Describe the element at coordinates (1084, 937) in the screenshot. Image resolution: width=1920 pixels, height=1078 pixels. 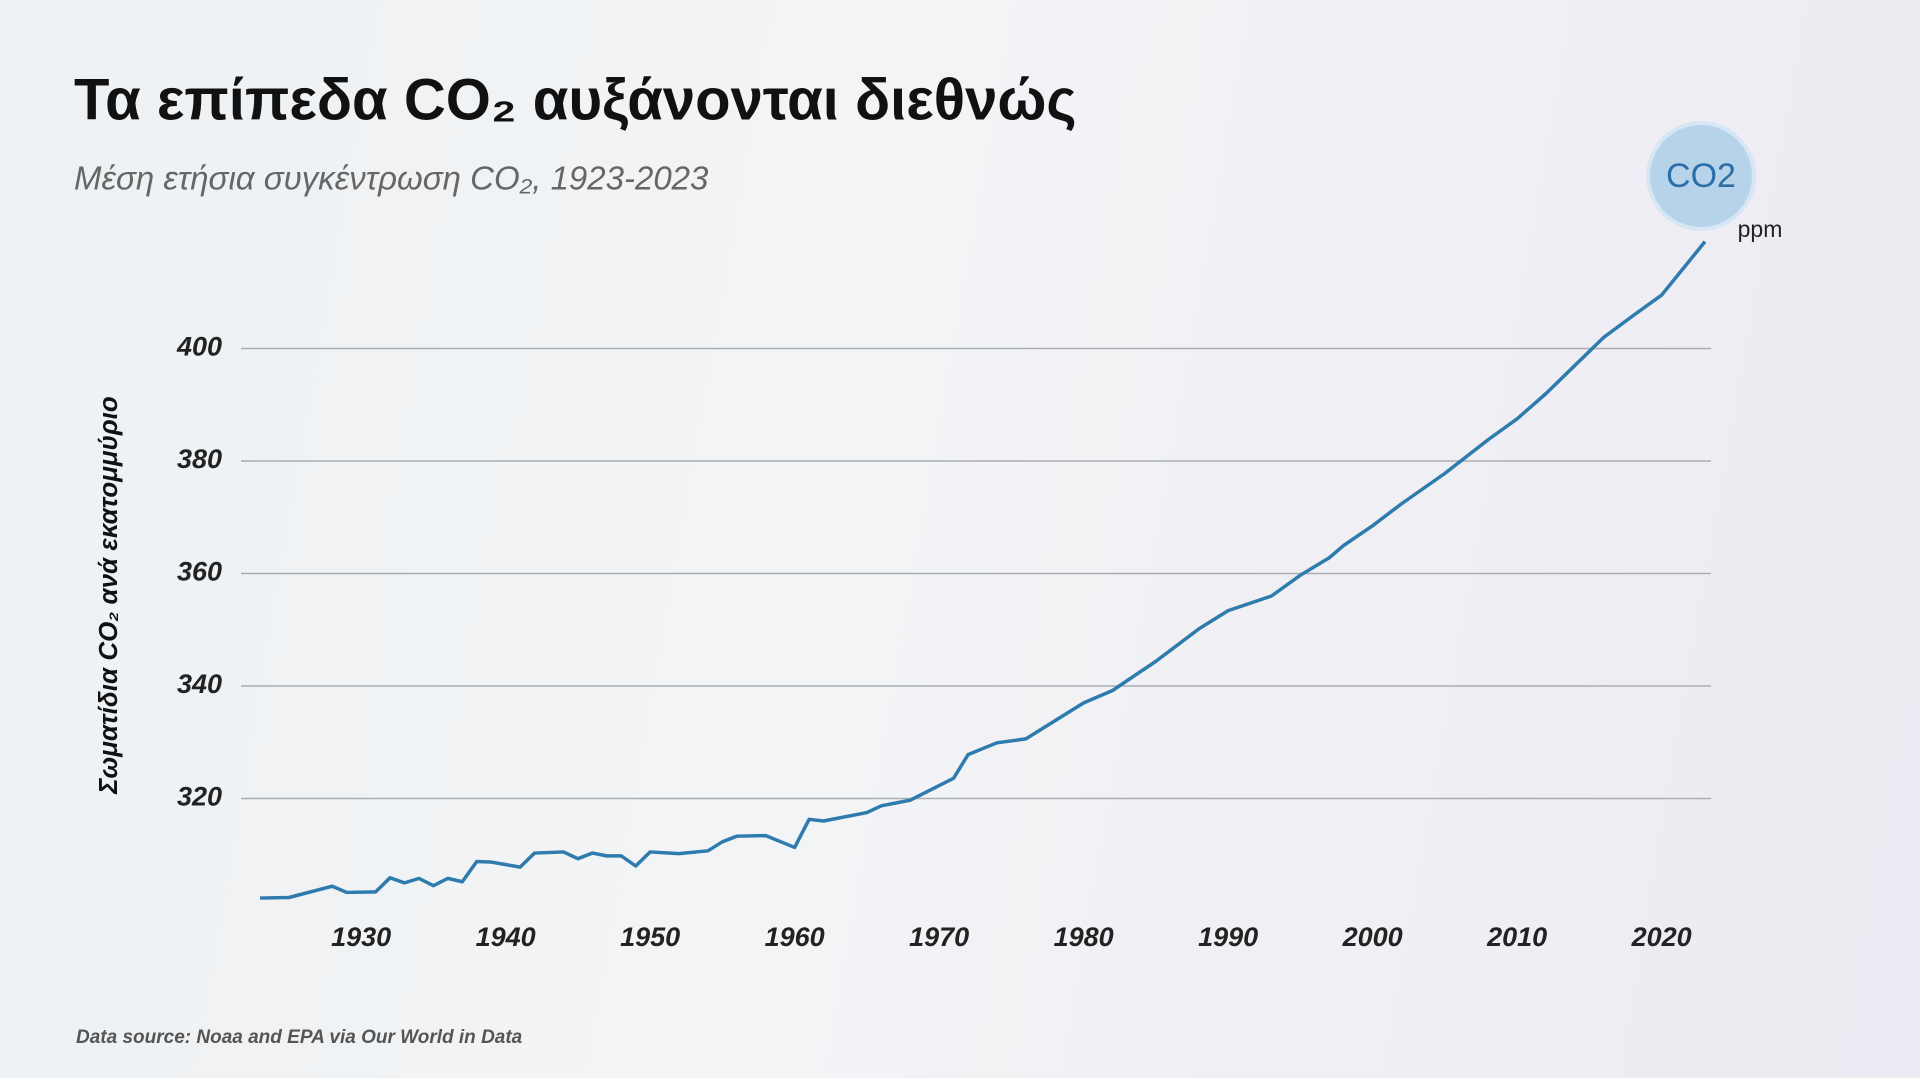
I see `x-tick-label: 1980` at that location.